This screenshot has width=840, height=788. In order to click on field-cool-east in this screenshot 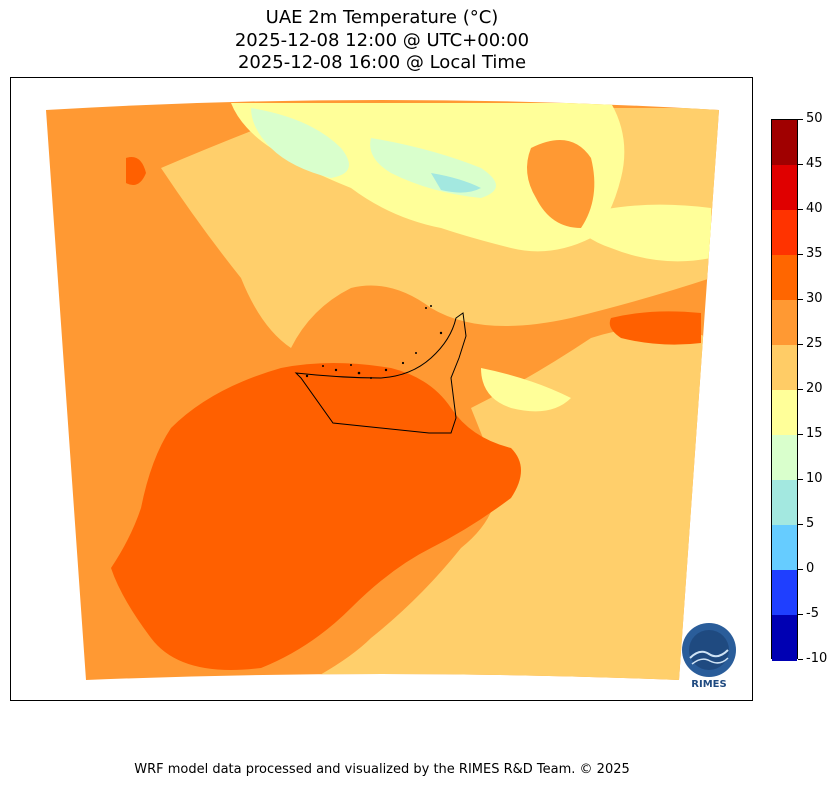, I will do `click(641, 233)`.